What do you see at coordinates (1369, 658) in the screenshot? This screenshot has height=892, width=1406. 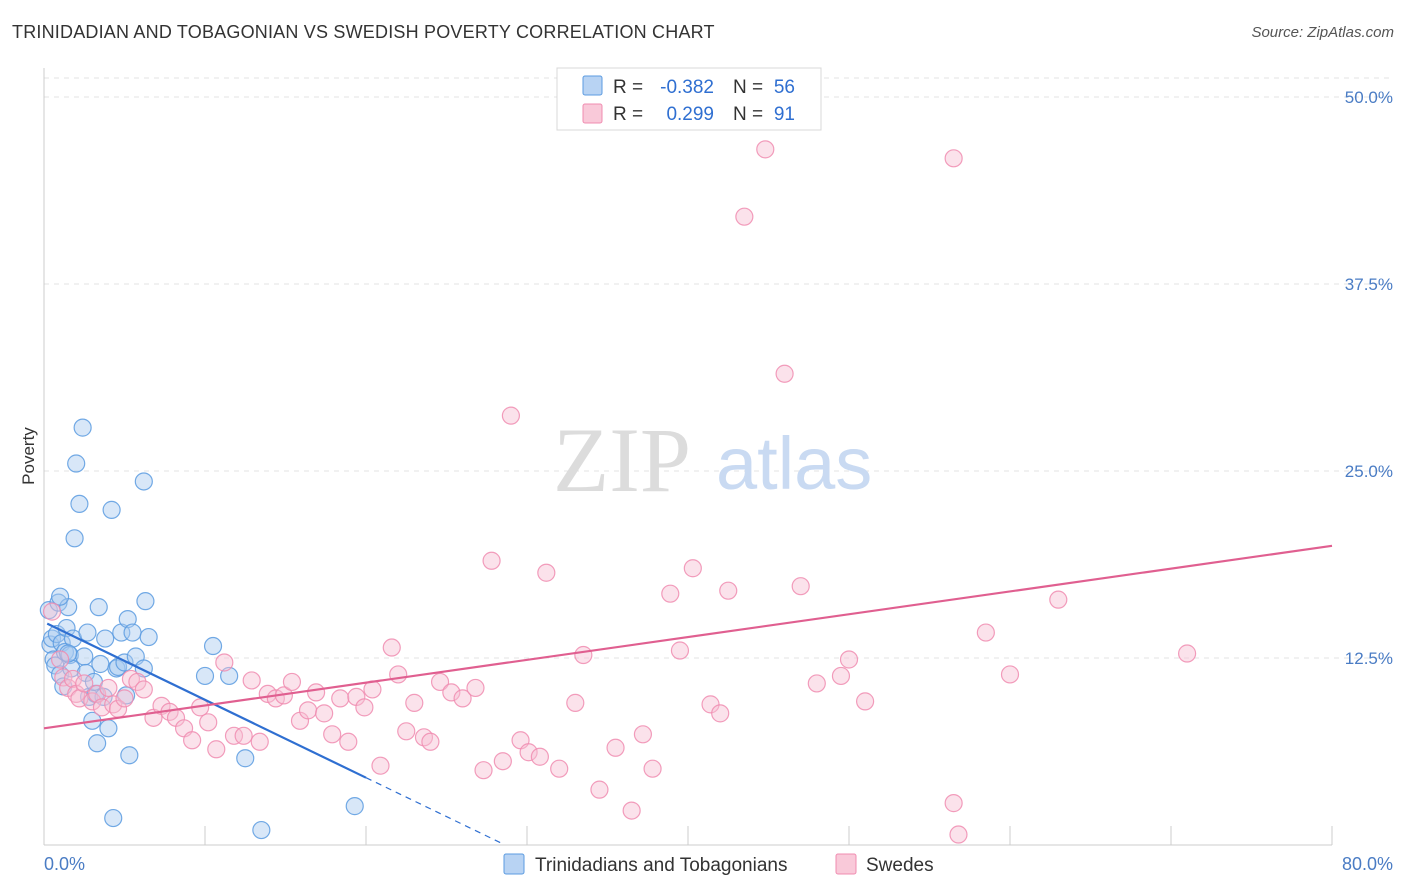 I see `y-tick-label: 12.5%` at bounding box center [1369, 658].